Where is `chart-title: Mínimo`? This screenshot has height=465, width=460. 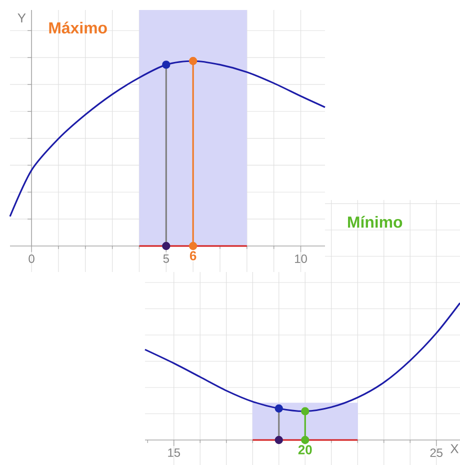
chart-title: Mínimo is located at coordinates (375, 222).